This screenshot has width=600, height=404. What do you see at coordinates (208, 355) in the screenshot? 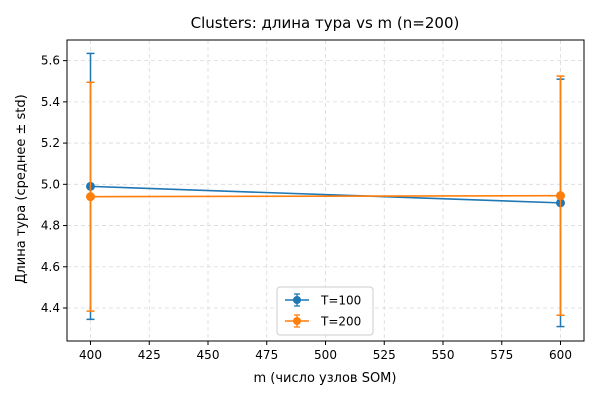
I see `x-tick-label: 450` at bounding box center [208, 355].